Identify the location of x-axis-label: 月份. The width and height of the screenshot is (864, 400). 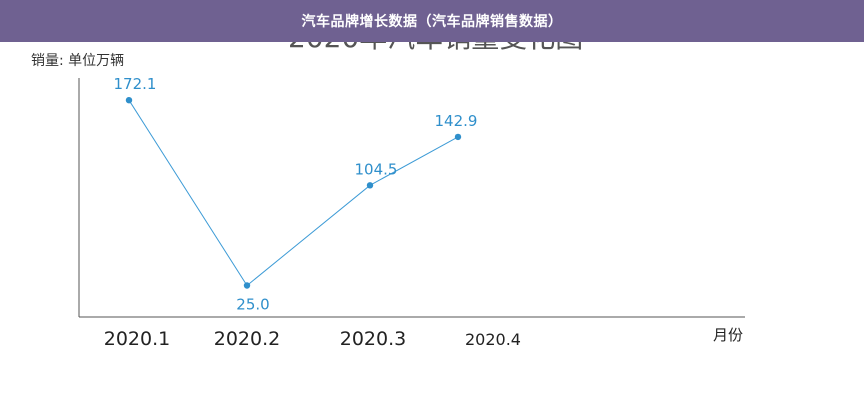
(728, 335).